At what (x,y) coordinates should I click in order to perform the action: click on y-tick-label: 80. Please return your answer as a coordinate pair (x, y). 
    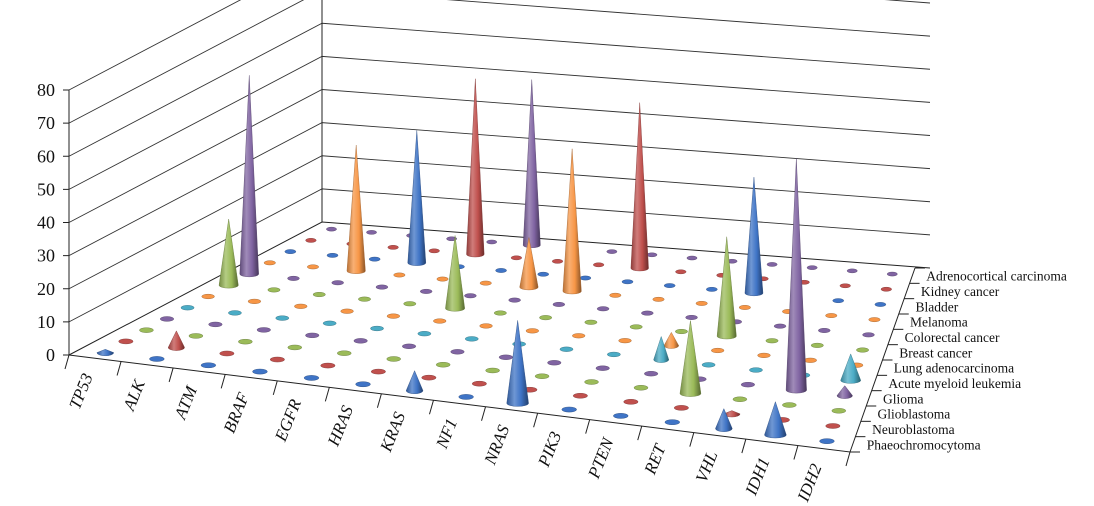
    Looking at the image, I should click on (46, 90).